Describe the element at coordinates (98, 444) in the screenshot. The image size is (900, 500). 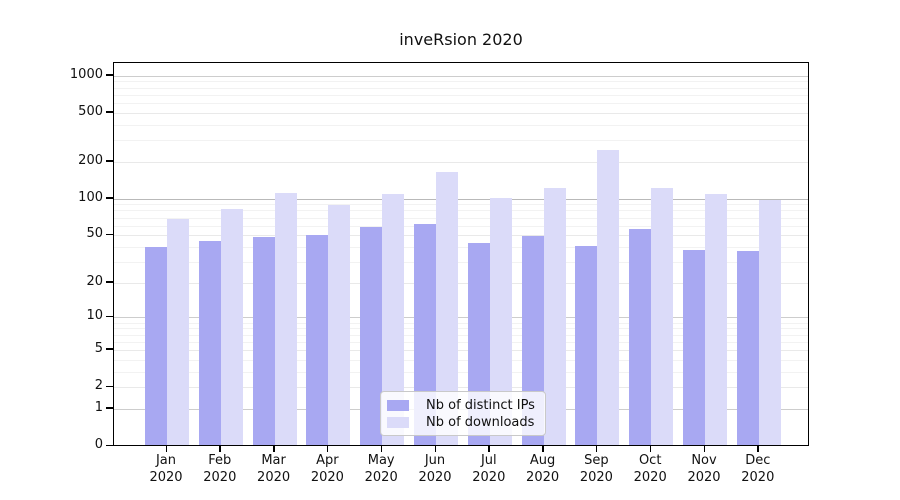
I see `y-tick-label: 0` at that location.